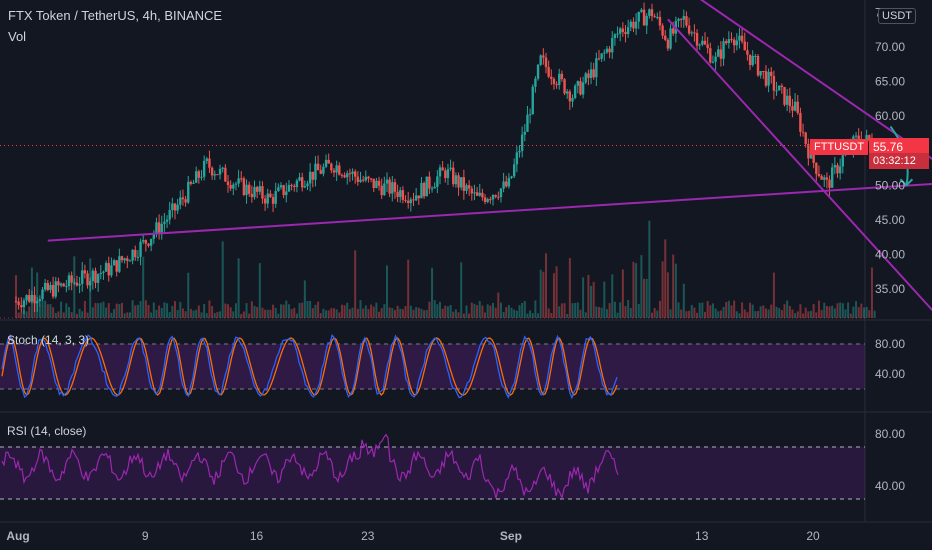  I want to click on rsi-label: RSI (14, close), so click(47, 431).